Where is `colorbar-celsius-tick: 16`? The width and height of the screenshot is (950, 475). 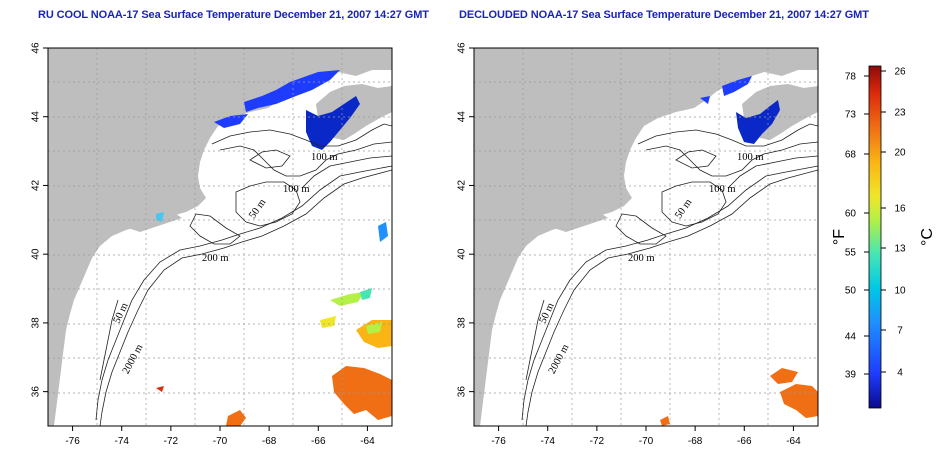 colorbar-celsius-tick: 16 is located at coordinates (900, 209).